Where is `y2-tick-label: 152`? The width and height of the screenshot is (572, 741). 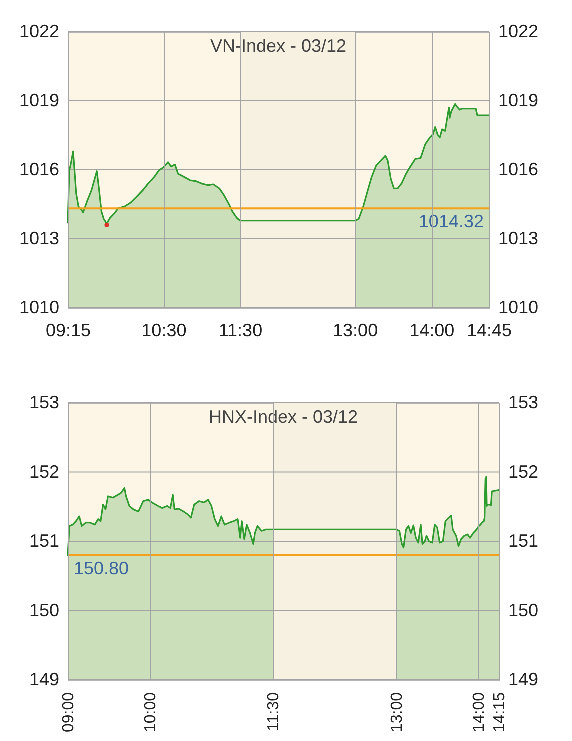 y2-tick-label: 152 is located at coordinates (523, 472).